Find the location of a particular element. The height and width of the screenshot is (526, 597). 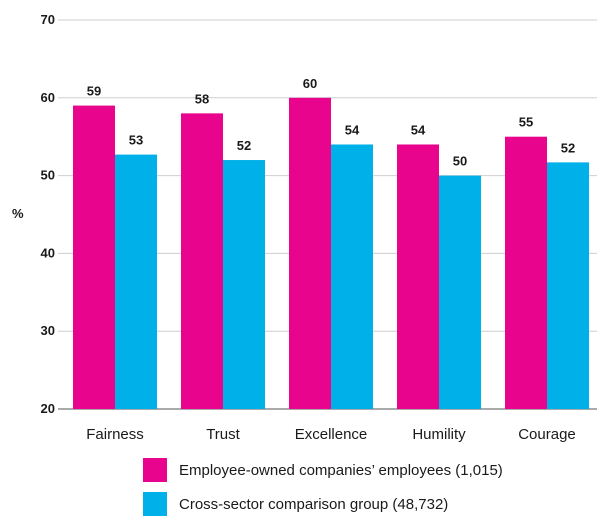

legend-label-cross-sector: Cross-sector comparison group (48,732) is located at coordinates (314, 504).